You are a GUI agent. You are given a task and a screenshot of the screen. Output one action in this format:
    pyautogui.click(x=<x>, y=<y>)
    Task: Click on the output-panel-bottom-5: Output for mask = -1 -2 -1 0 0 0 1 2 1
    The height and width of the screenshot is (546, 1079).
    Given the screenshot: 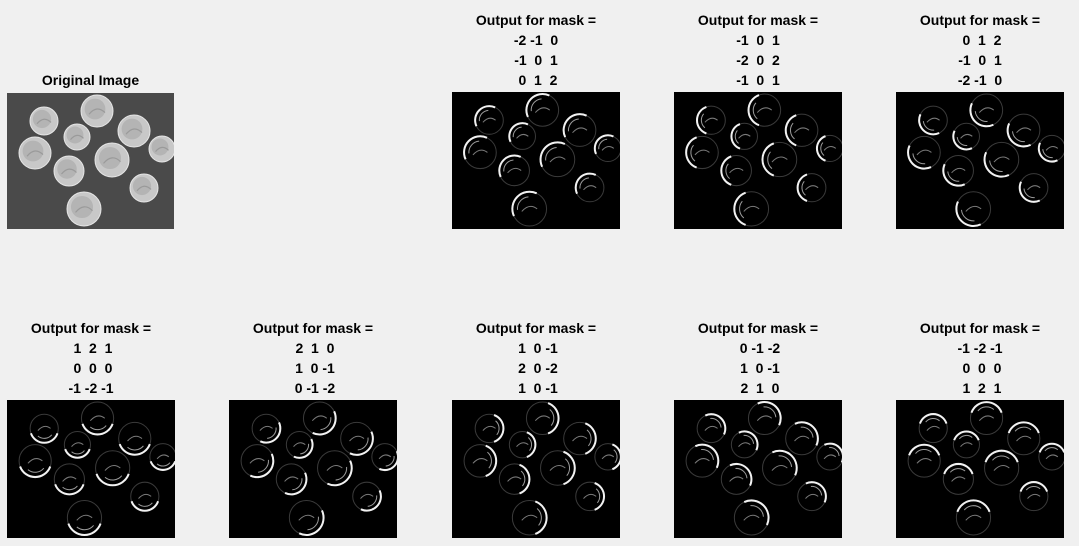 What is the action you would take?
    pyautogui.click(x=980, y=428)
    